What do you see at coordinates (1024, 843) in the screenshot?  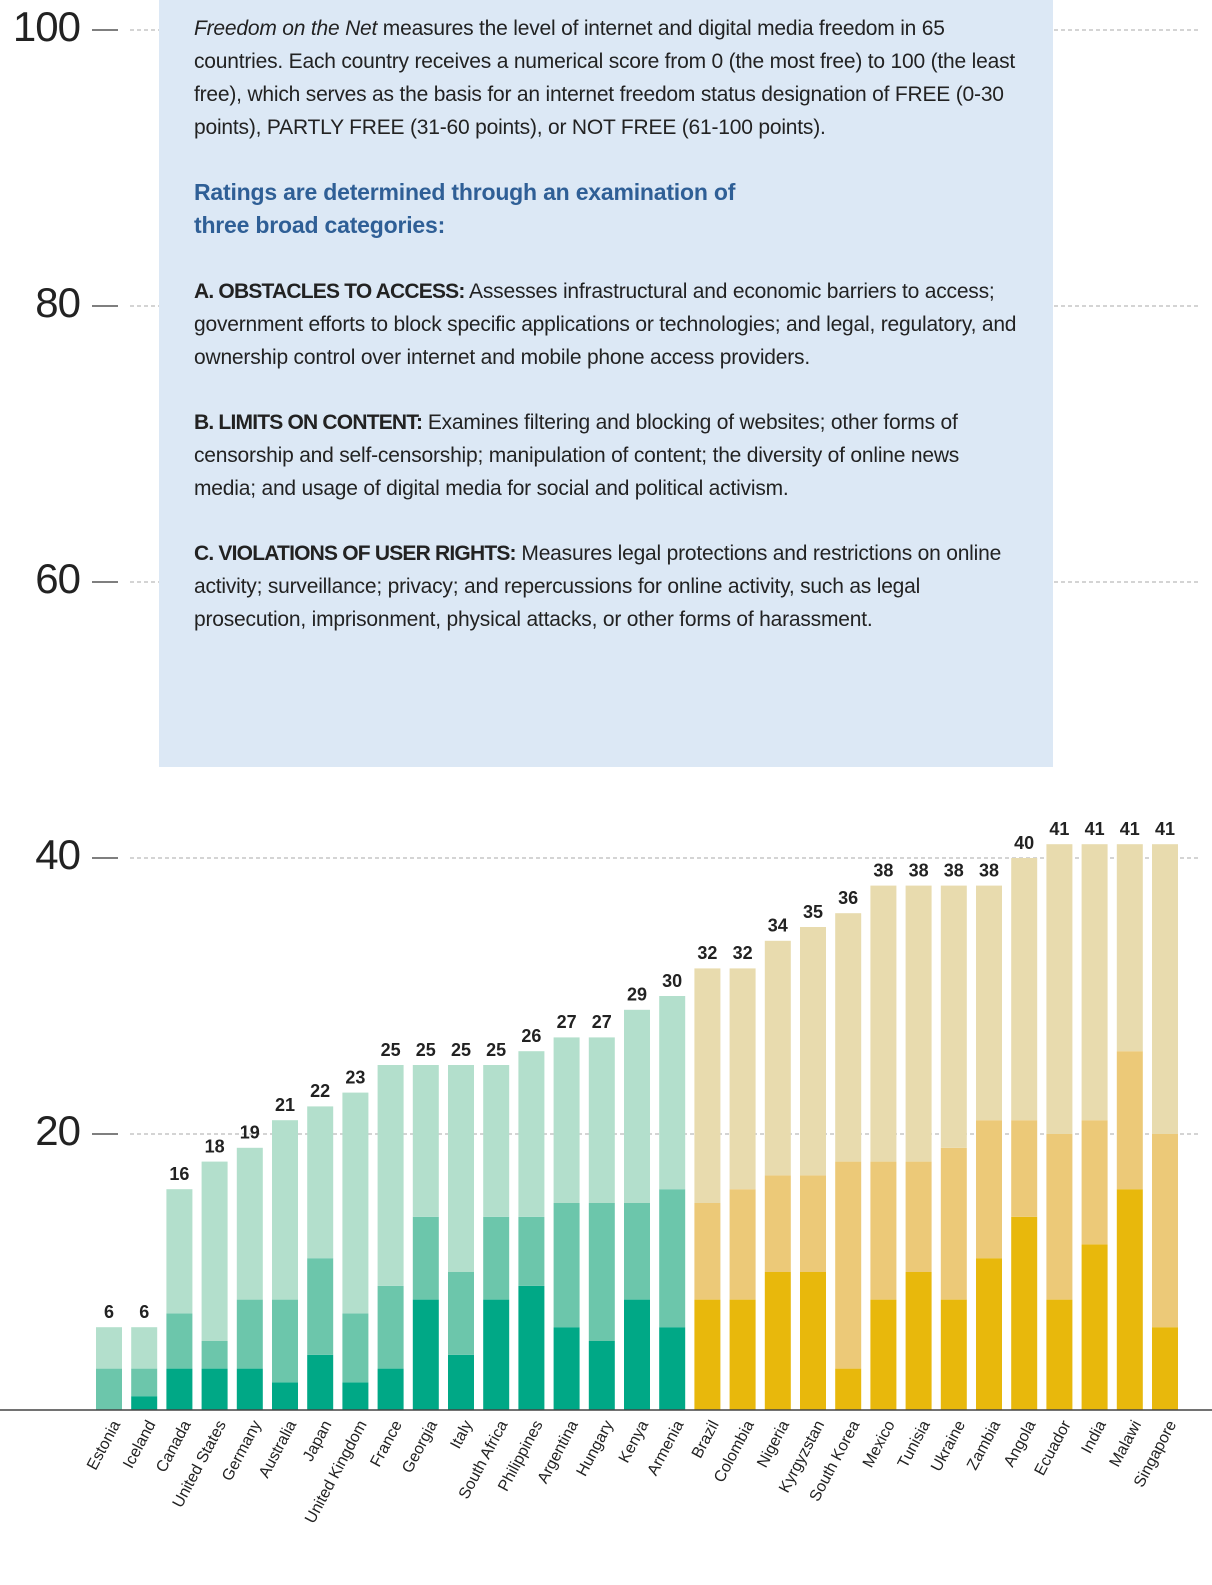 I see `value-label: 40` at bounding box center [1024, 843].